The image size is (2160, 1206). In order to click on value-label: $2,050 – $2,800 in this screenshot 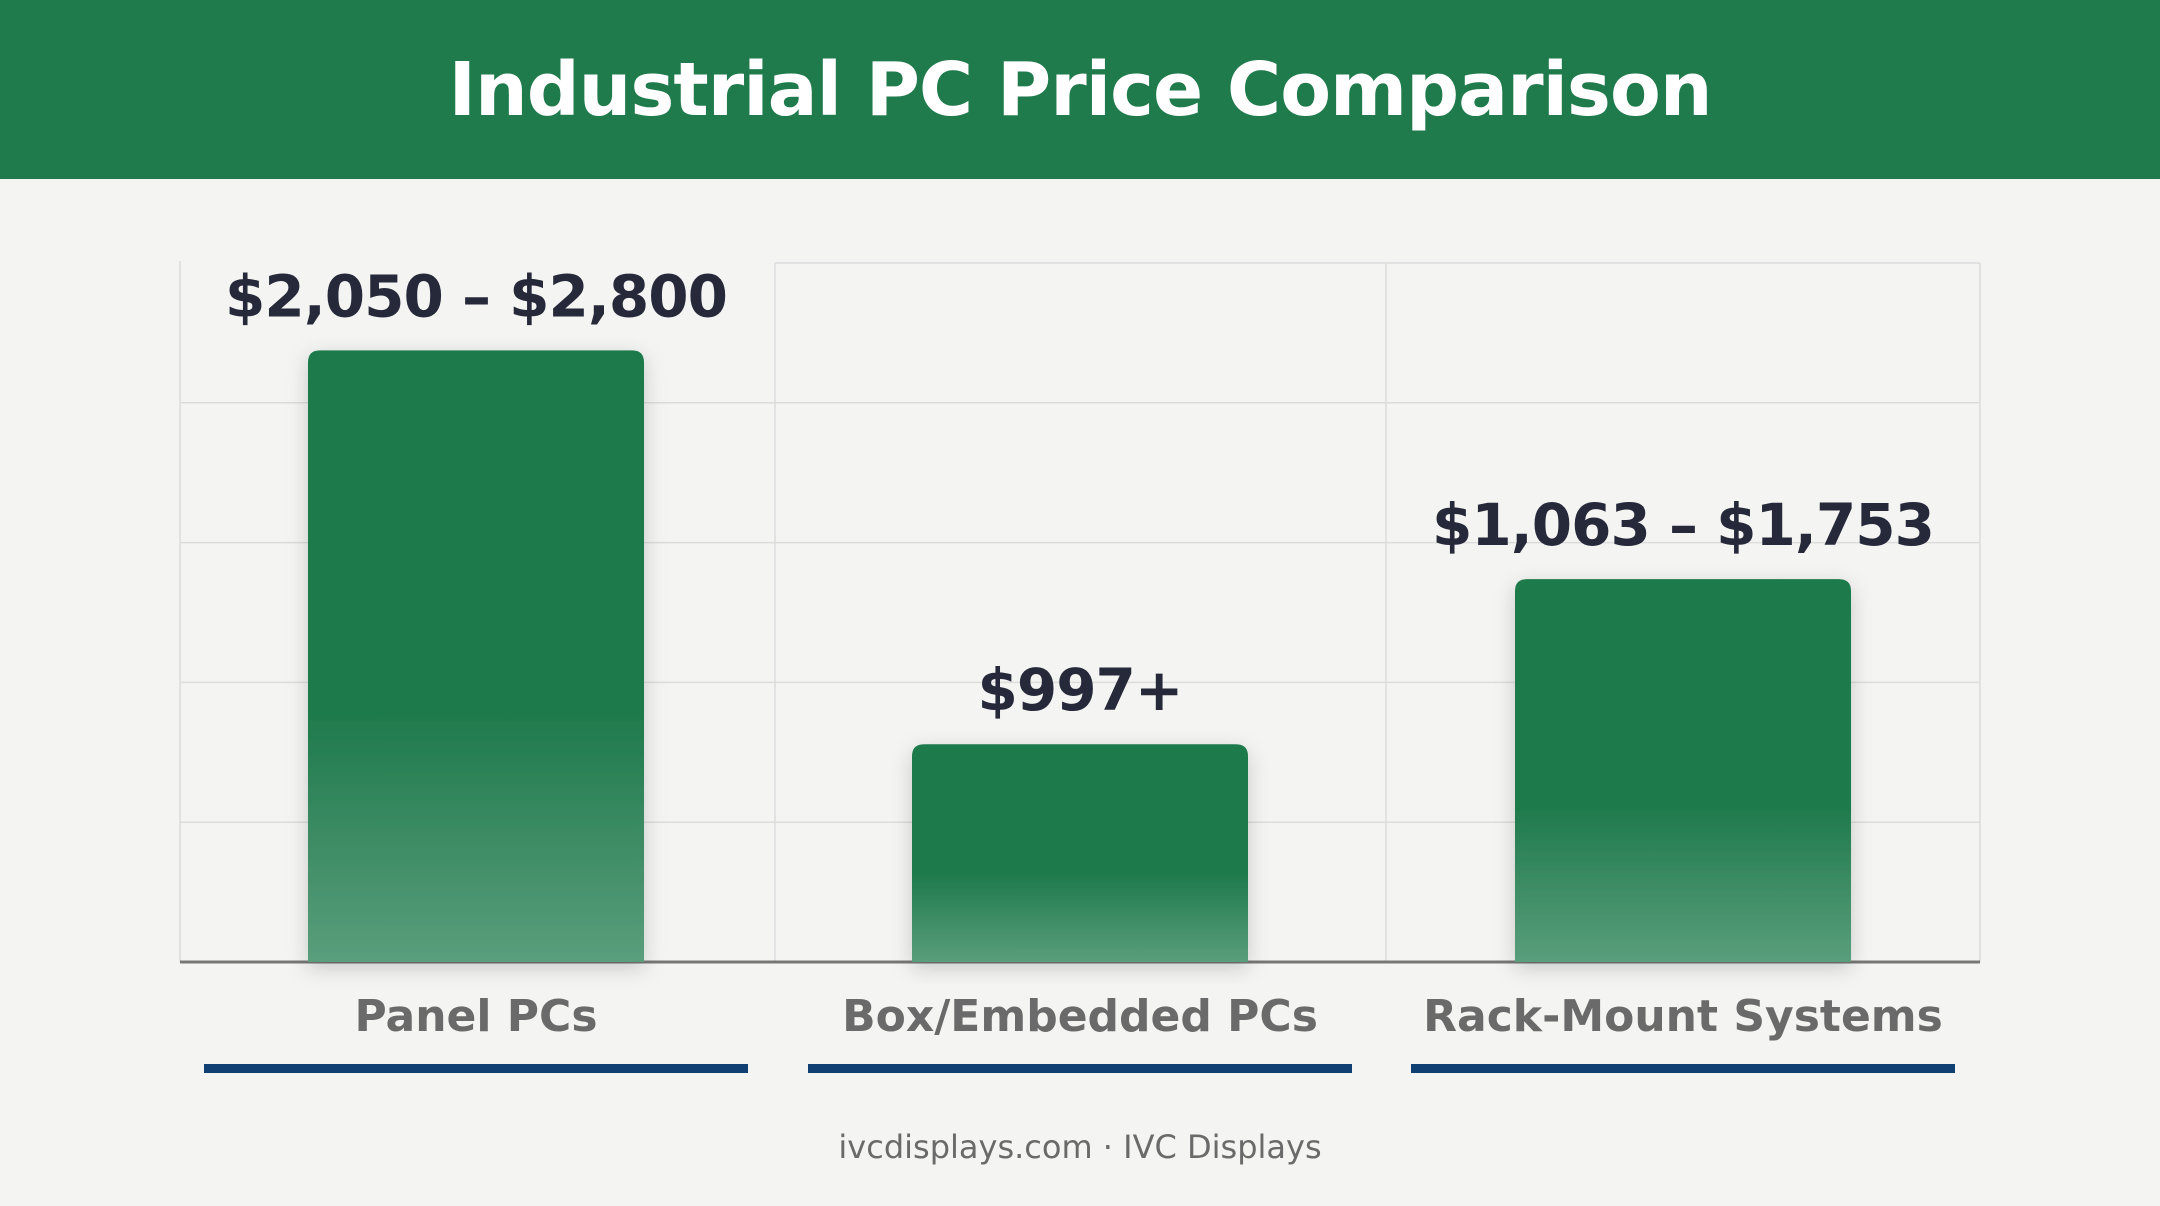, I will do `click(476, 296)`.